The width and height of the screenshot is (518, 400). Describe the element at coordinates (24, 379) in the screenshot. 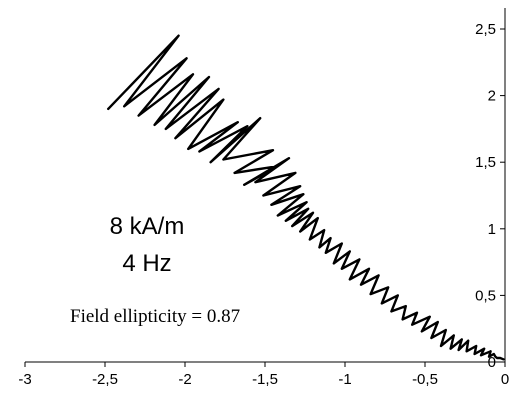

I see `x-tick-label: -3` at that location.